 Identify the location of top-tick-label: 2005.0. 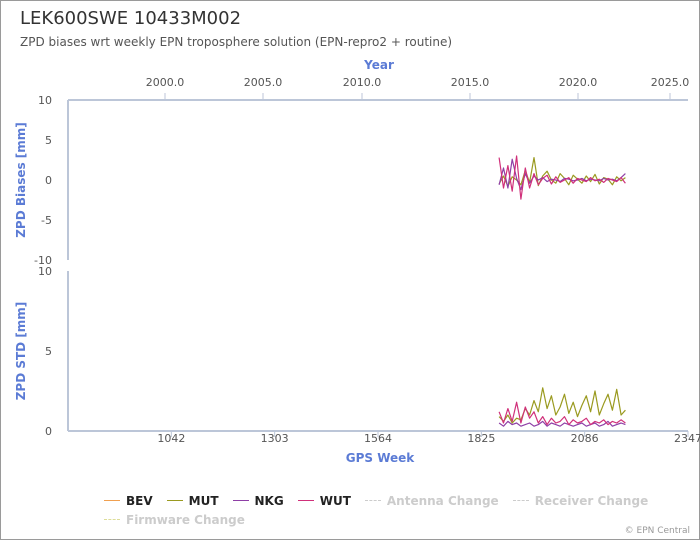
(263, 82).